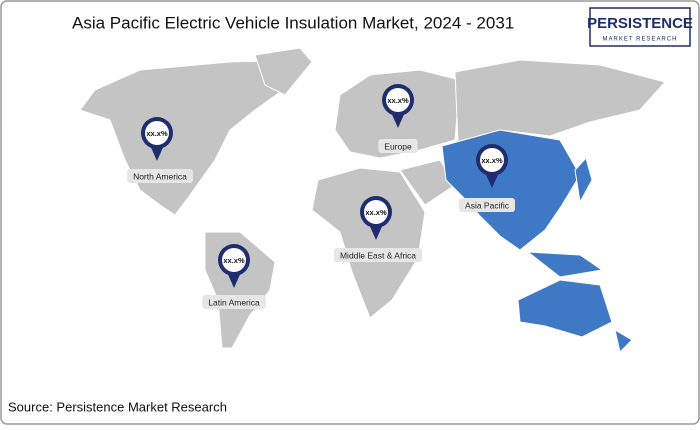 The width and height of the screenshot is (700, 430). I want to click on region-name: Latin America, so click(234, 302).